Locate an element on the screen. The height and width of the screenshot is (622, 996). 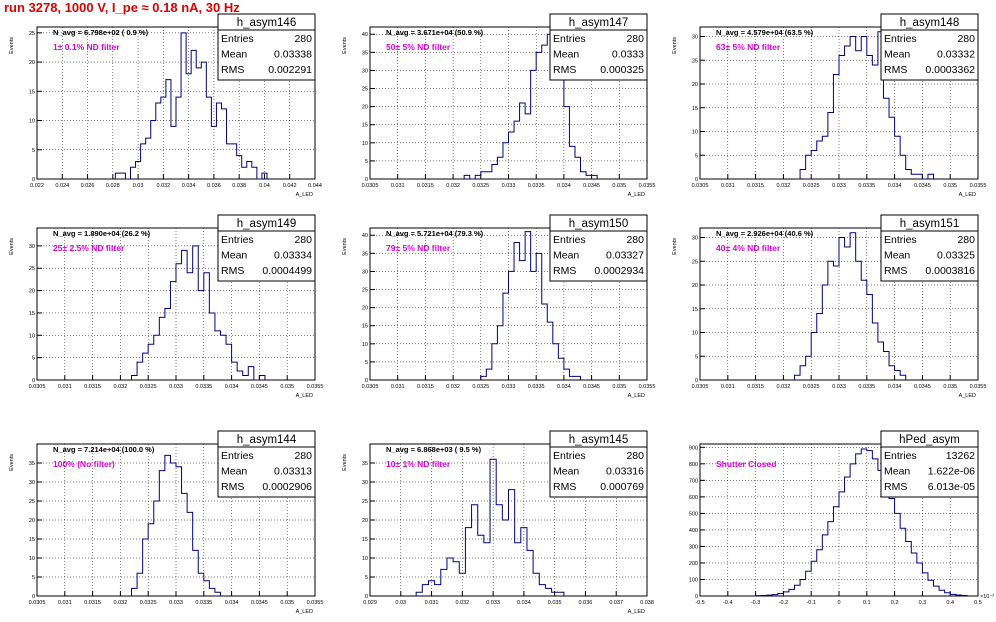
x-tick-label: 0.2 is located at coordinates (895, 603).